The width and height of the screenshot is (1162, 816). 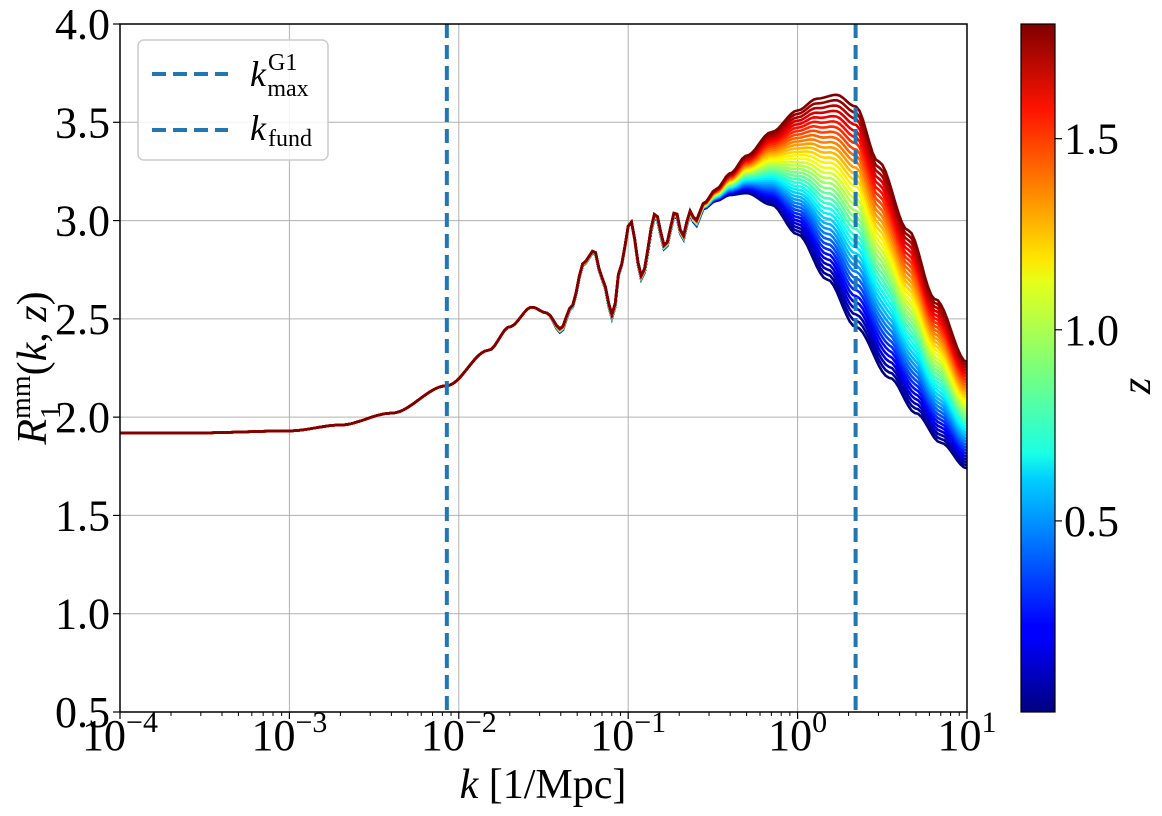 What do you see at coordinates (1137, 386) in the screenshot?
I see `colorbar-label: z` at bounding box center [1137, 386].